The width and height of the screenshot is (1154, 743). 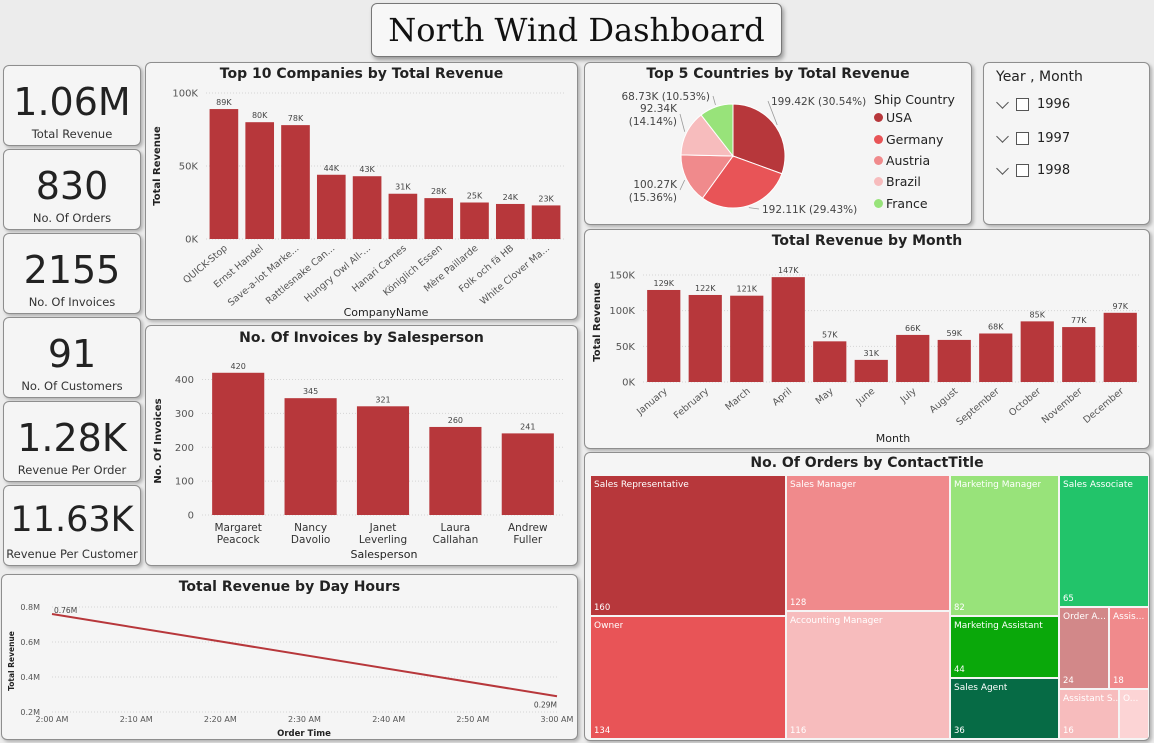 I want to click on slice-label: 199.42K (30.54%), so click(x=818, y=102).